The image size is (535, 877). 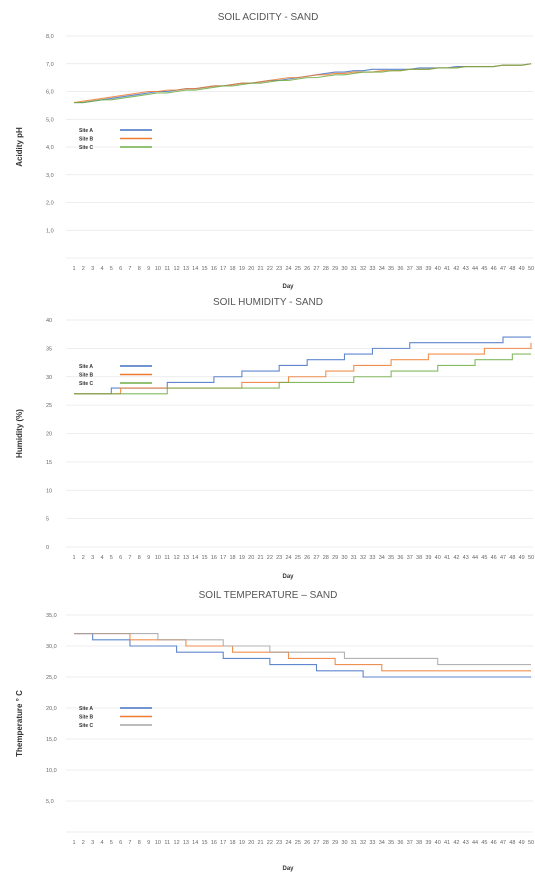 I want to click on y-tick-label: 0, so click(x=47, y=548).